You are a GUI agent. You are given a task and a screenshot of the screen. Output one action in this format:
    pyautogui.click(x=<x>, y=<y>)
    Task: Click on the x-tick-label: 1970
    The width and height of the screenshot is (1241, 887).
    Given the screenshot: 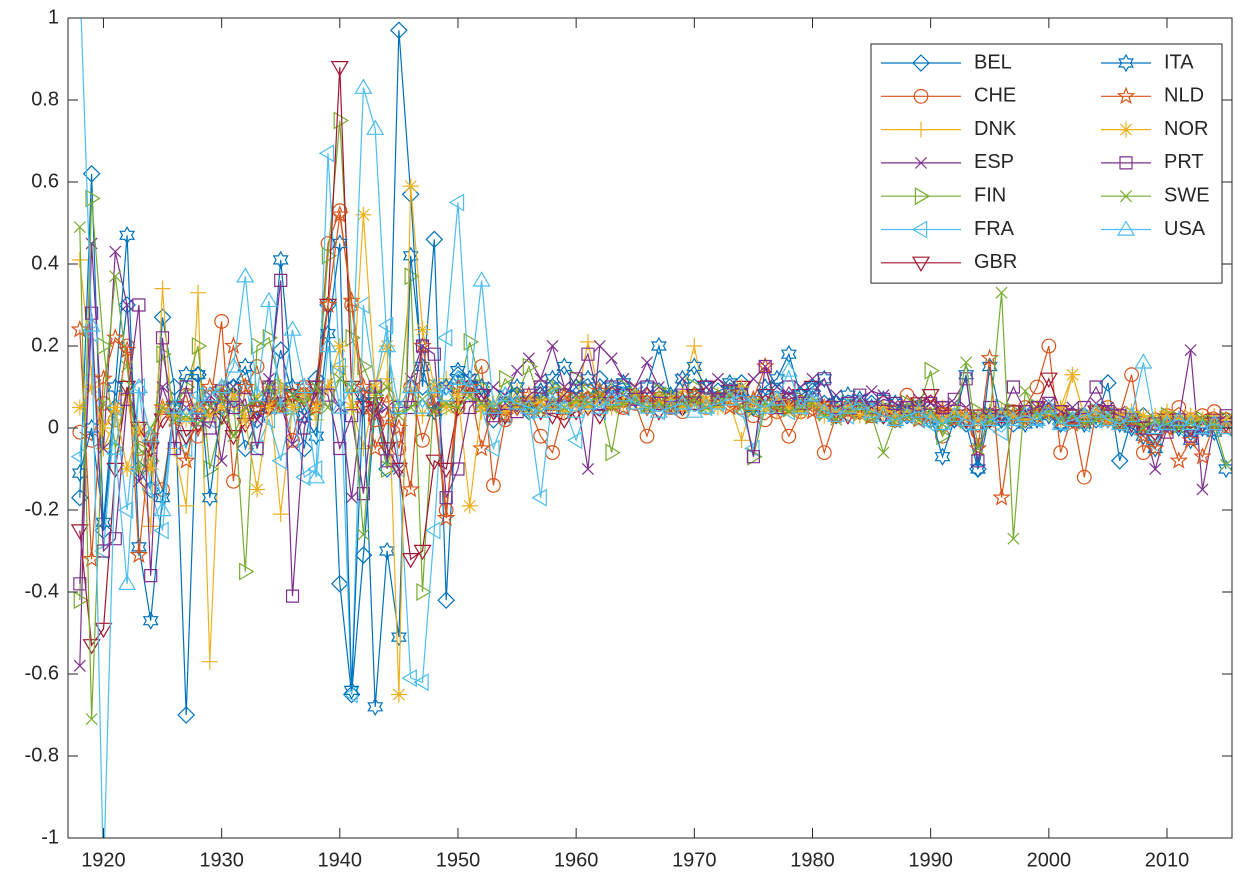 What is the action you would take?
    pyautogui.click(x=694, y=860)
    